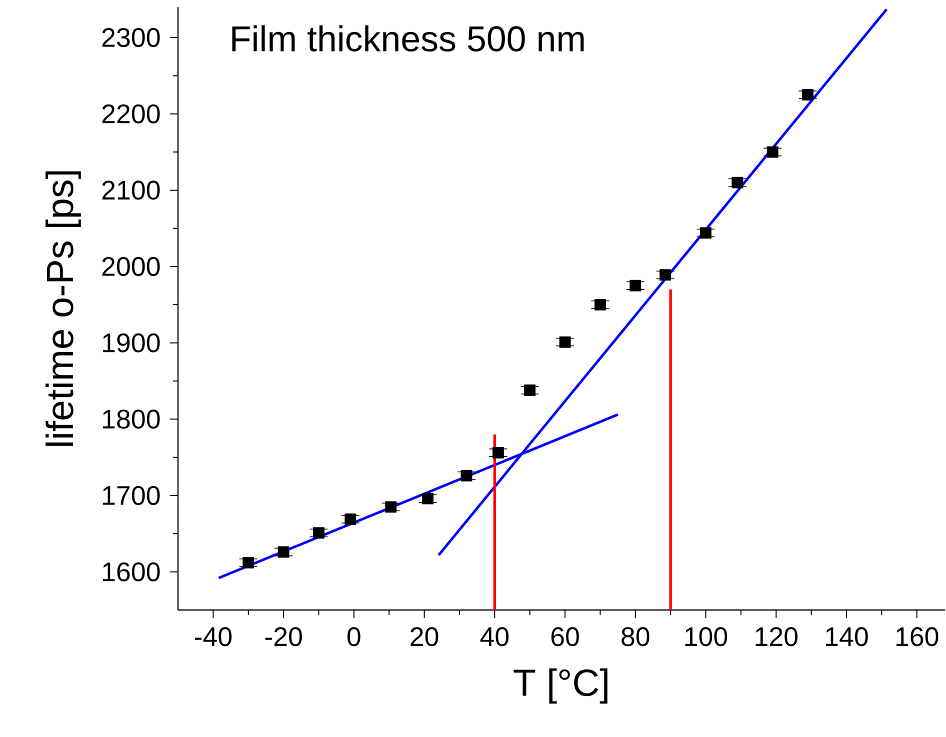 Image resolution: width=946 pixels, height=737 pixels. I want to click on x-tick-label: -40, so click(213, 636).